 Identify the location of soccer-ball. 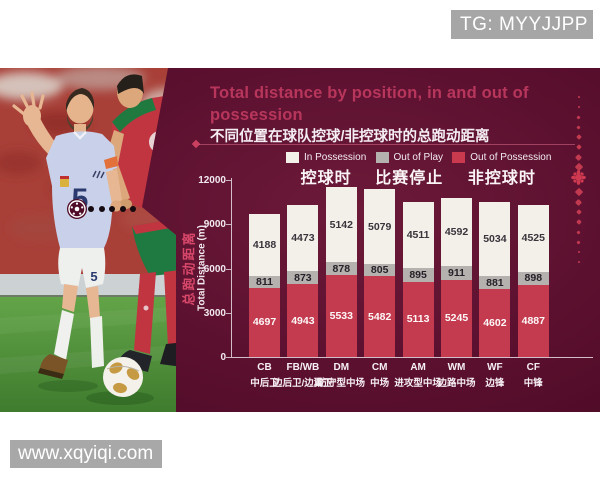
(123, 377).